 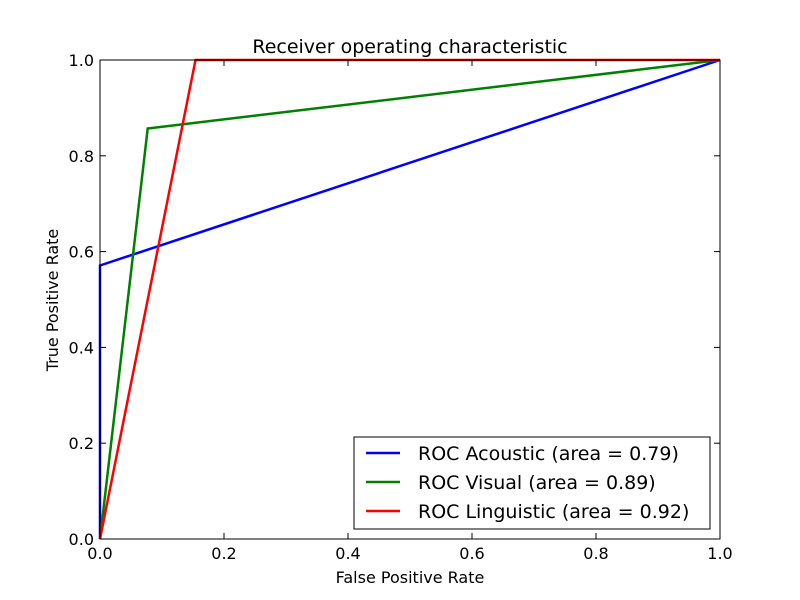 What do you see at coordinates (347, 553) in the screenshot?
I see `x-tick-label: 0.4` at bounding box center [347, 553].